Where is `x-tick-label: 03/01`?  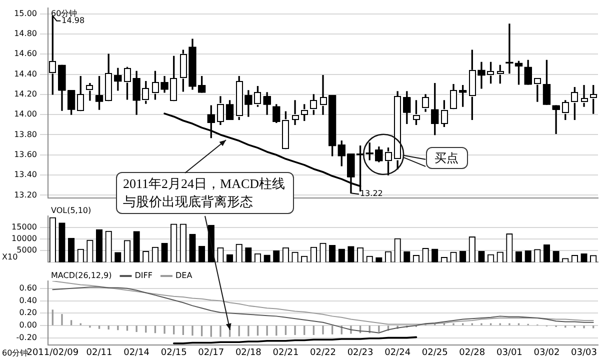 x-tick-label: 03/01 is located at coordinates (509, 353).